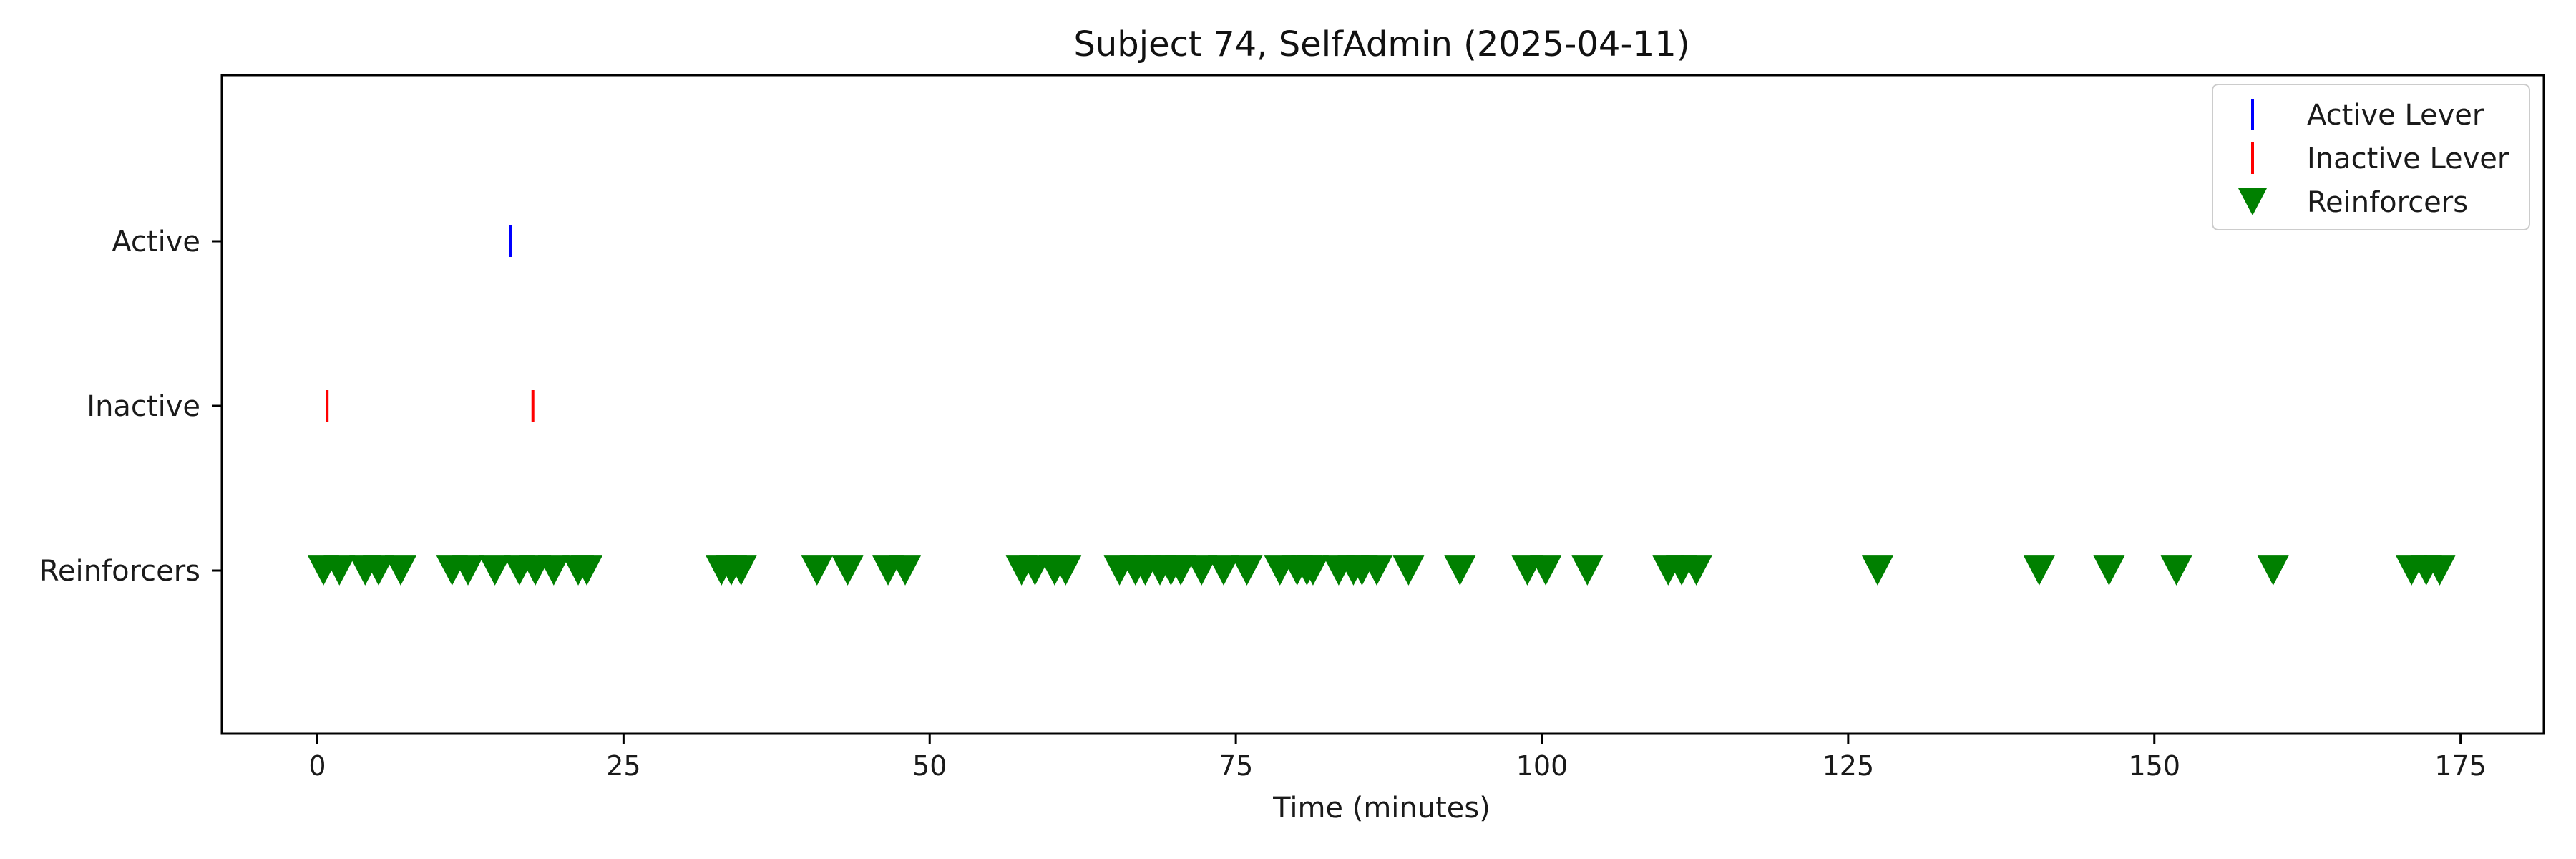 The height and width of the screenshot is (859, 2576). I want to click on legend-items: Active Lever Inactive Lever Reinforcers, so click(2373, 159).